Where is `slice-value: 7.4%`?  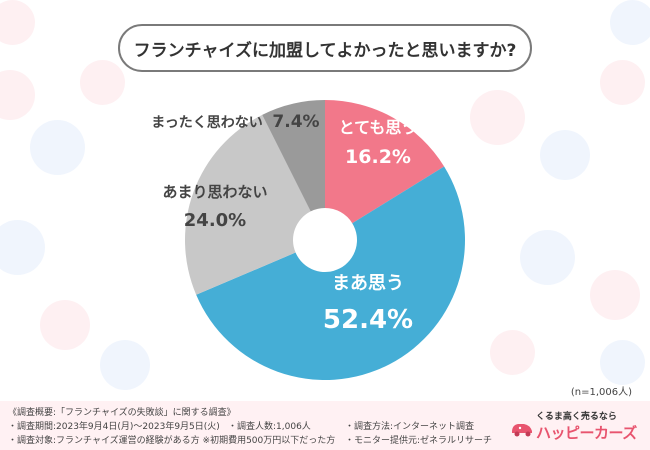 slice-value: 7.4% is located at coordinates (295, 122).